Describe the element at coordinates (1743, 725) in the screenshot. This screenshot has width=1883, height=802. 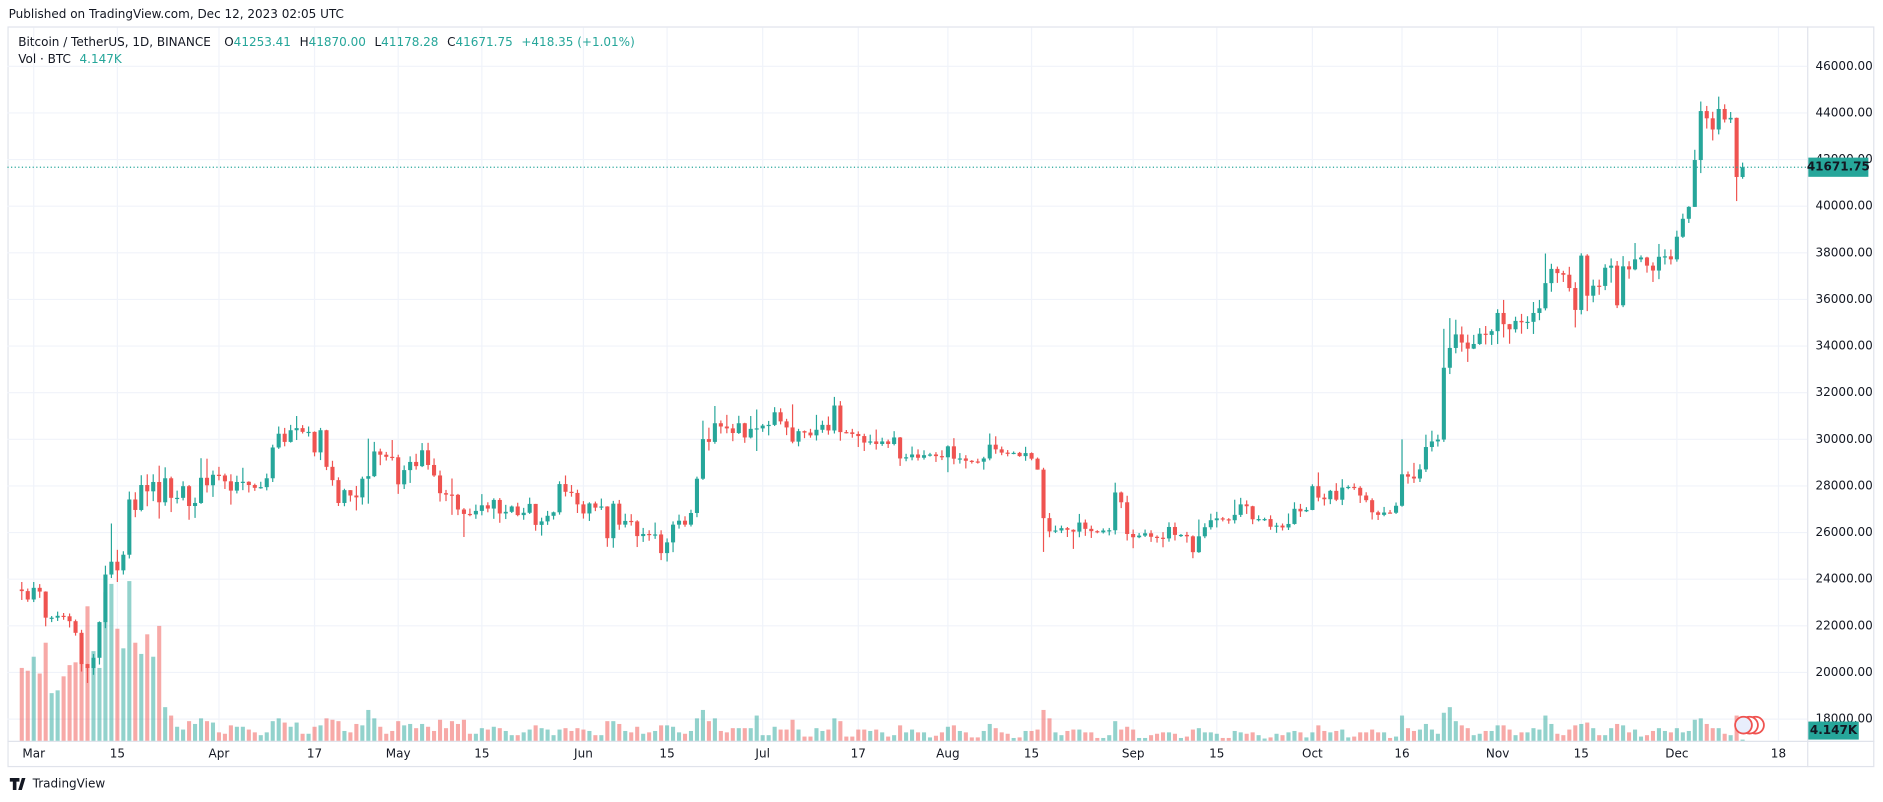
I see `icon-circle` at that location.